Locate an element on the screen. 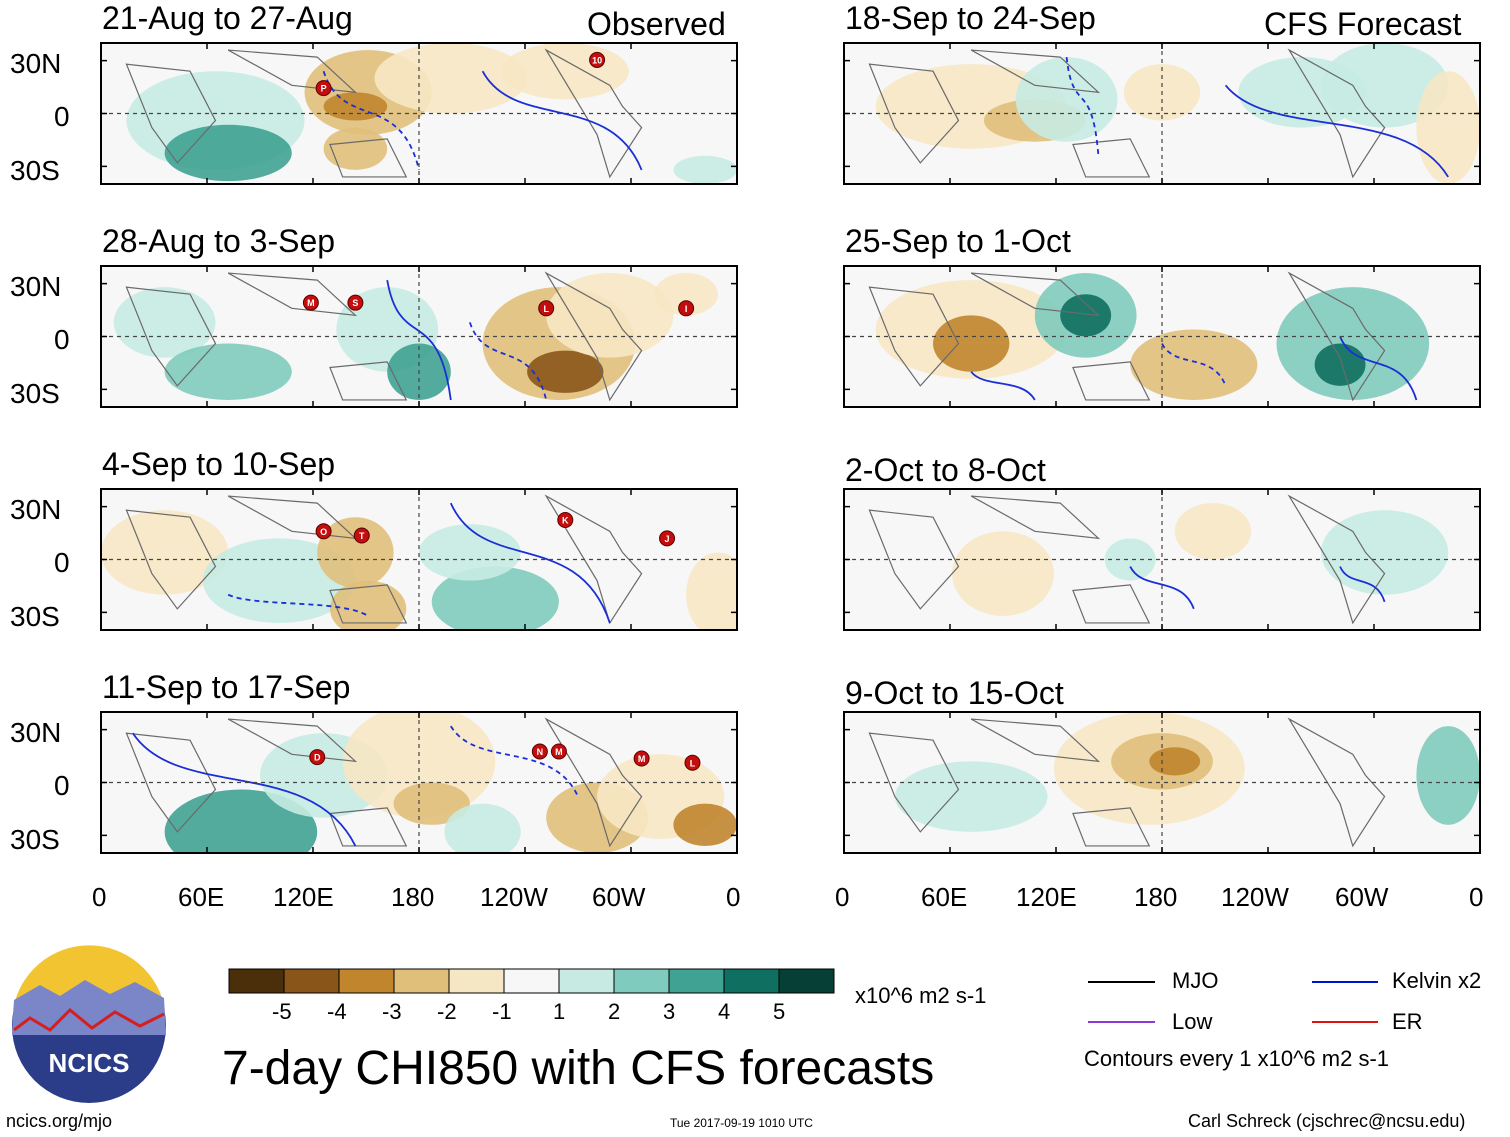 The image size is (1510, 1137). map-panel-o2 is located at coordinates (419, 559).